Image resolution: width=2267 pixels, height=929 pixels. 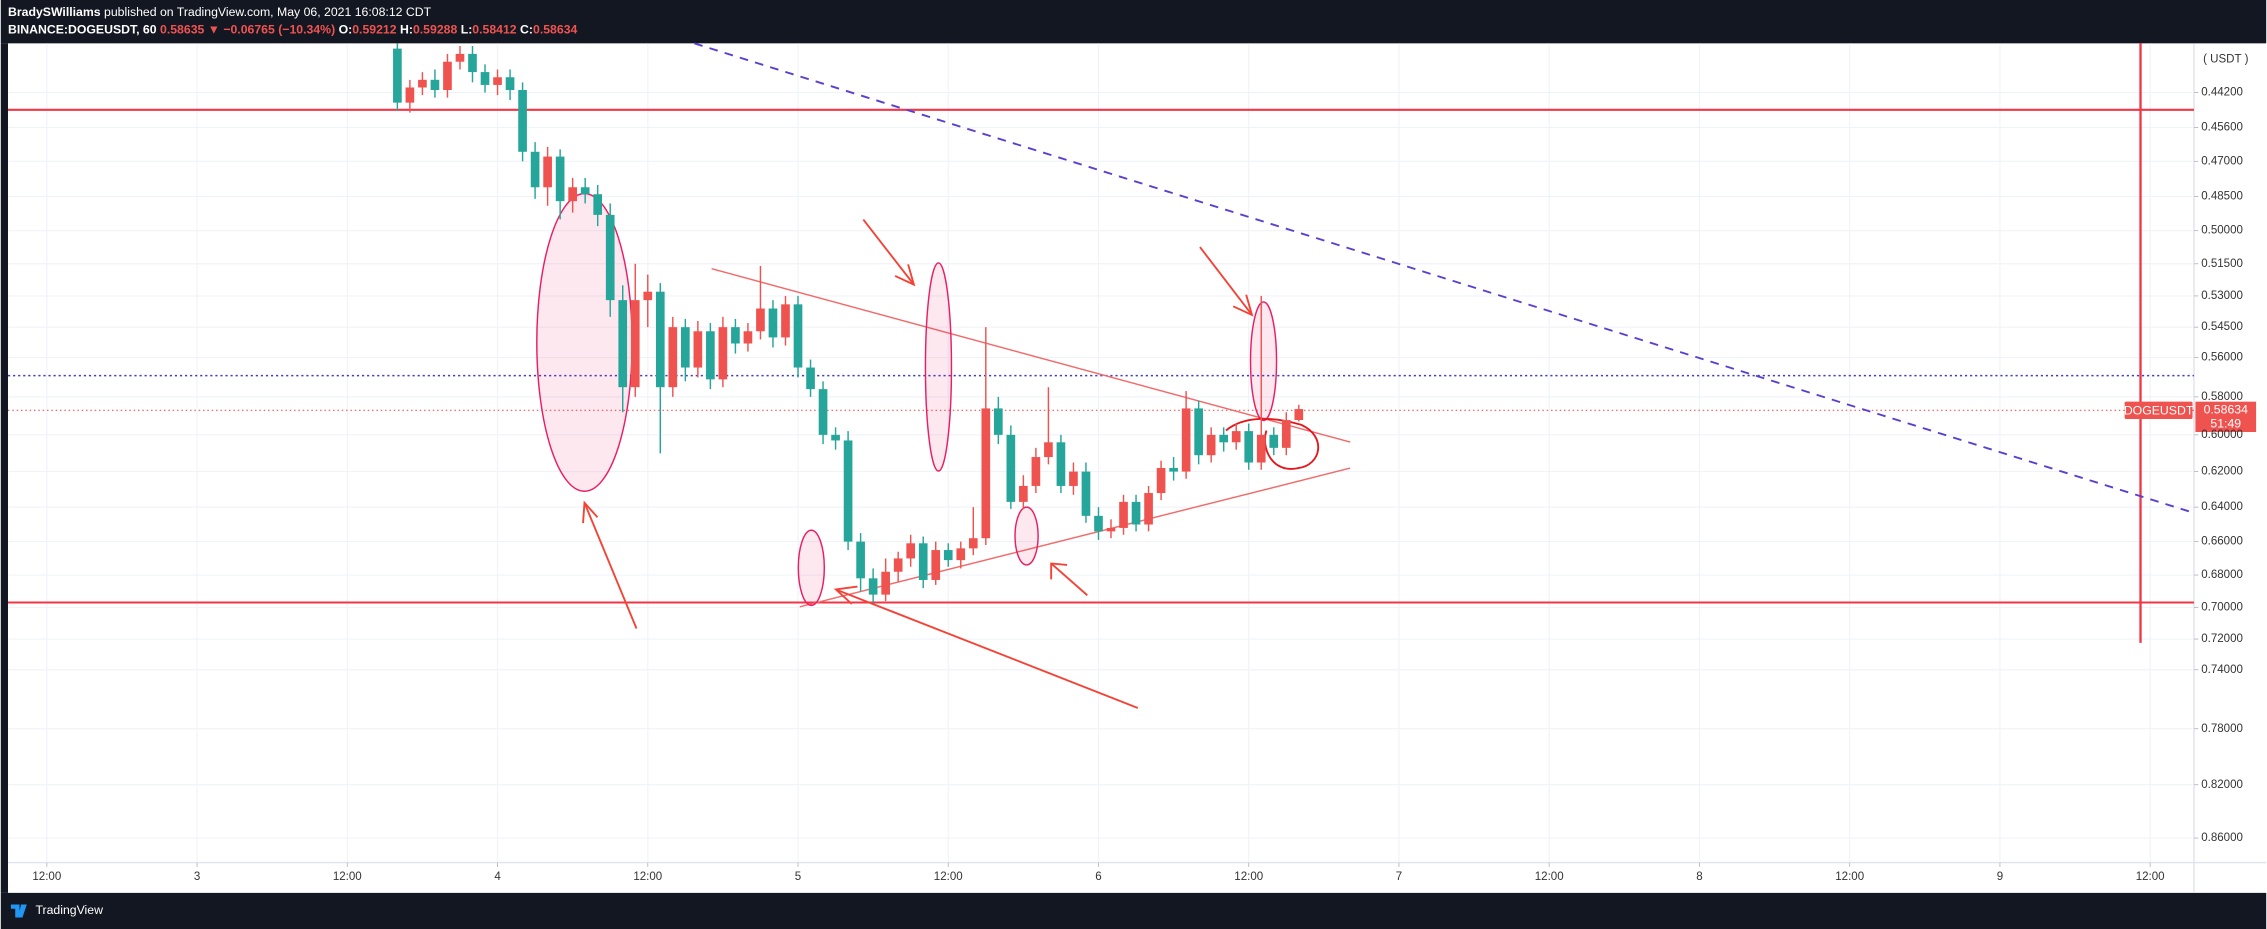 I want to click on brand: TradingView, so click(x=69, y=910).